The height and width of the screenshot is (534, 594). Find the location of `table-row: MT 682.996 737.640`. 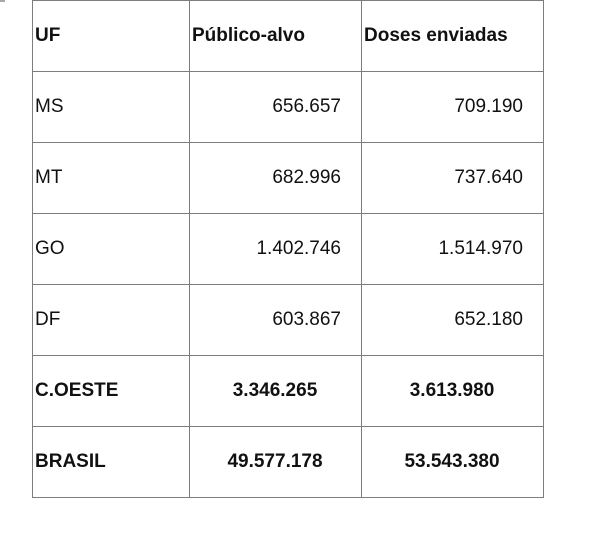

table-row: MT 682.996 737.640 is located at coordinates (288, 178).